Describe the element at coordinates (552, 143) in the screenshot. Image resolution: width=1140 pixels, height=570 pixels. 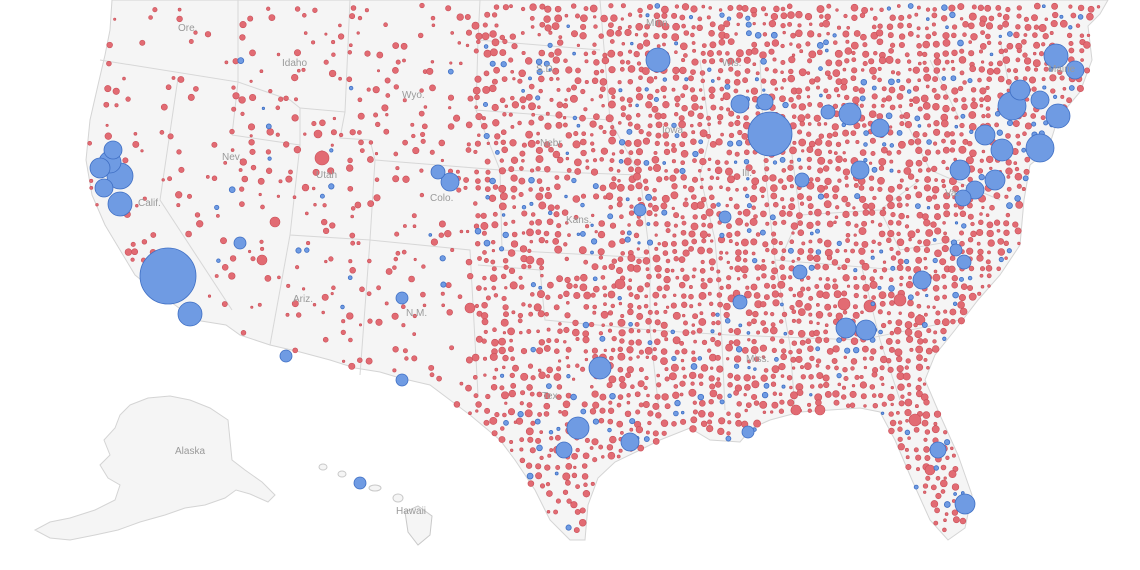
I see `state-label-nebr: Nebr.` at that location.